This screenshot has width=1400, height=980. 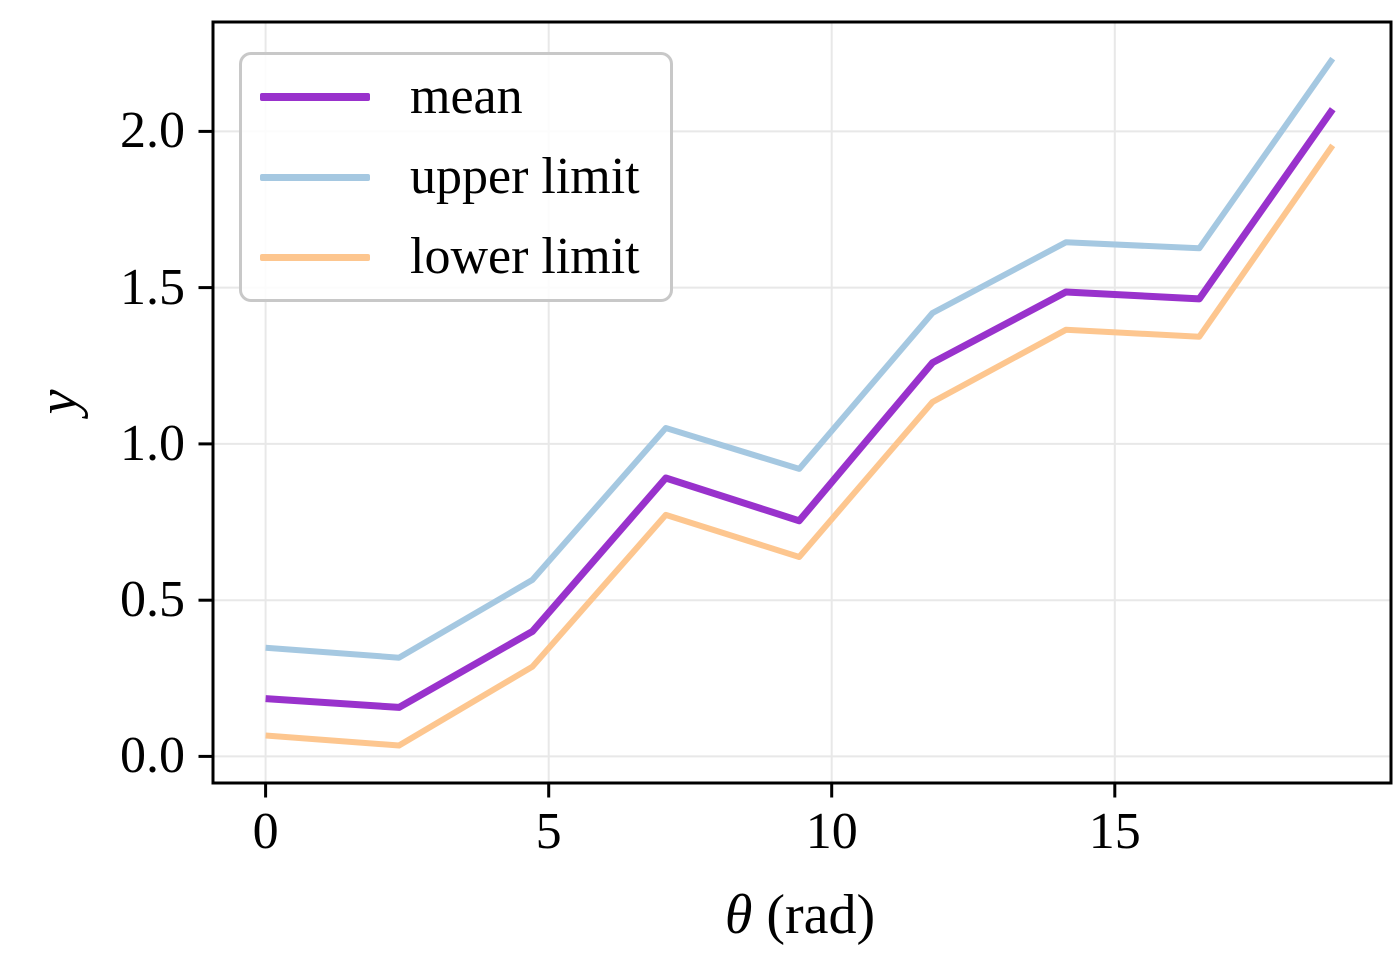 I want to click on y-tick-label: 1.5, so click(x=152, y=287).